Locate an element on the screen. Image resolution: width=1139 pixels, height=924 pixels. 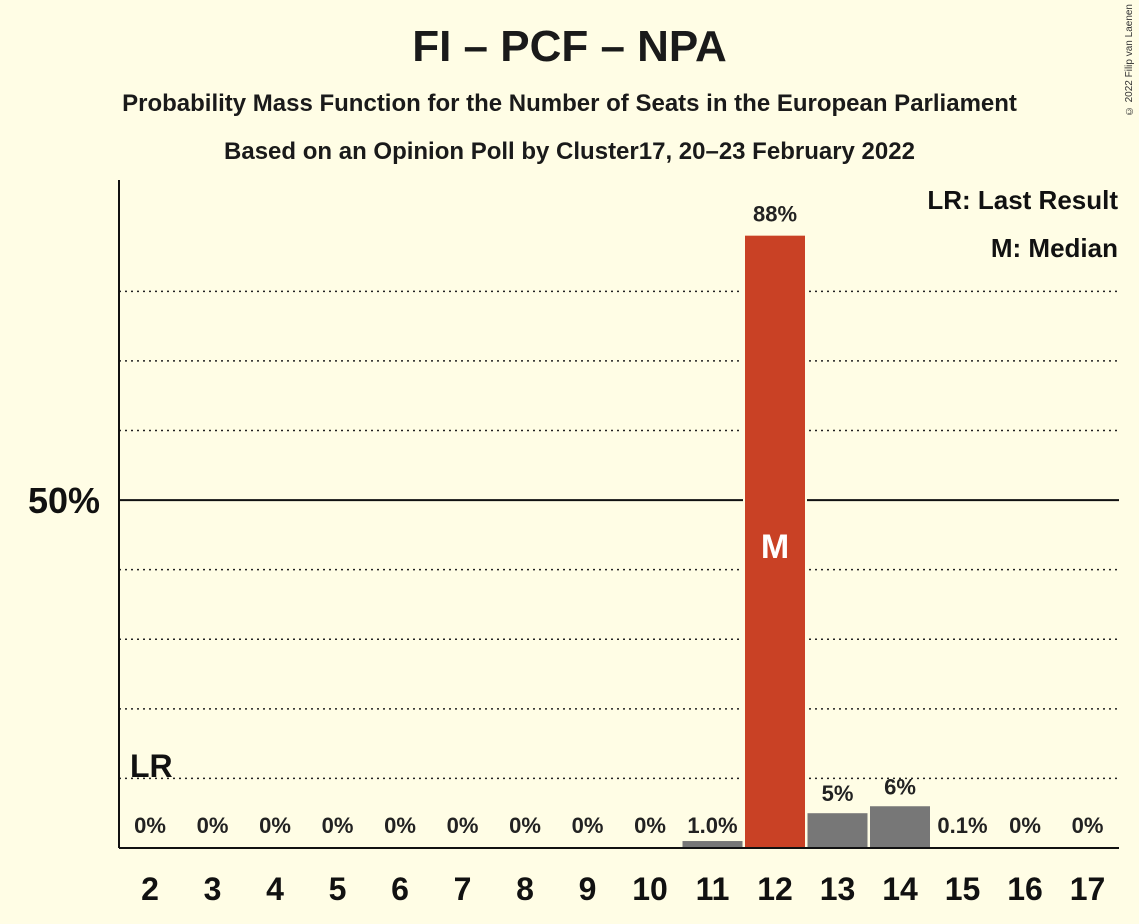
value-label: 1.0% is located at coordinates (712, 825).